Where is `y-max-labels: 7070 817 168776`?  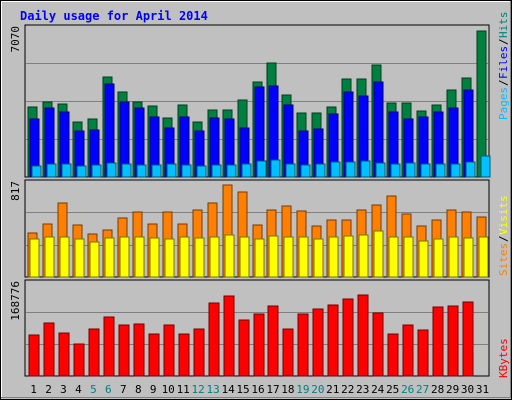 y-max-labels: 7070 817 168776 is located at coordinates (15, 173).